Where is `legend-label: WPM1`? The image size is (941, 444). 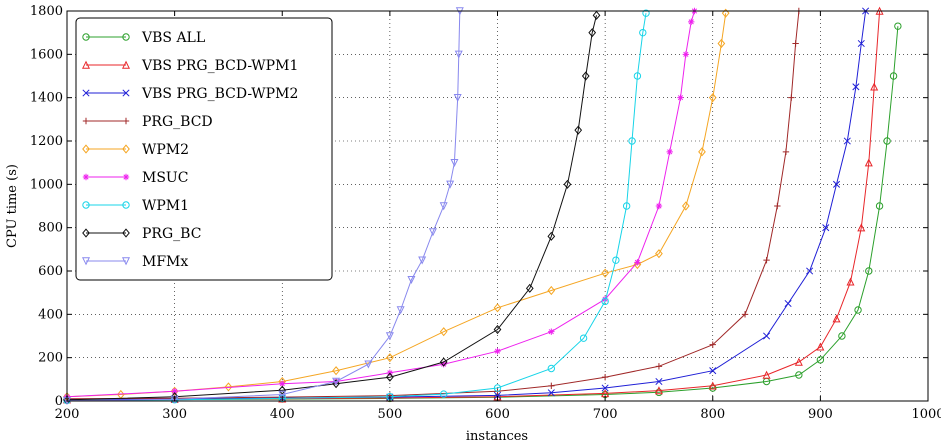
legend-label: WPM1 is located at coordinates (165, 206).